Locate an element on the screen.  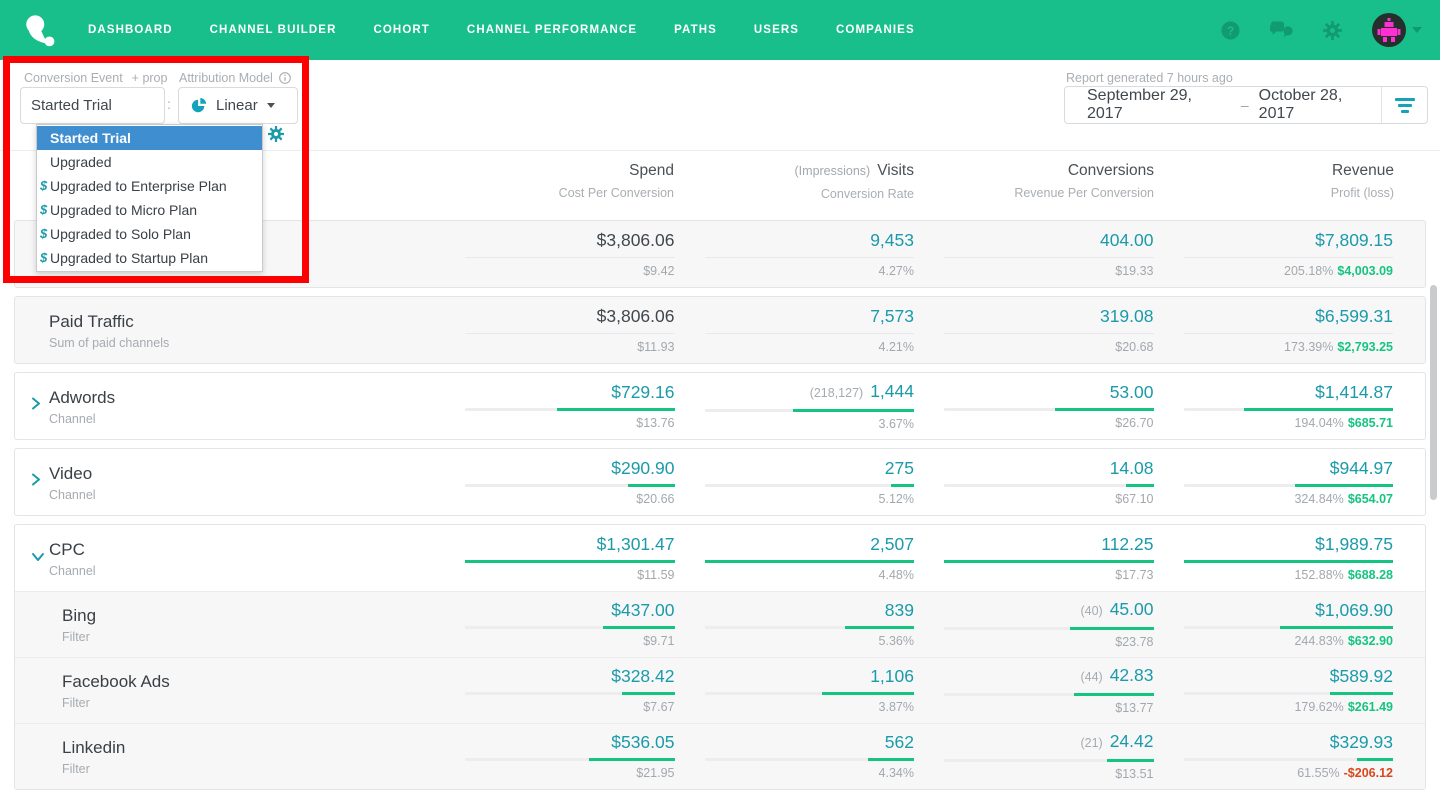
nav-item-paths: PATHS is located at coordinates (695, 30).